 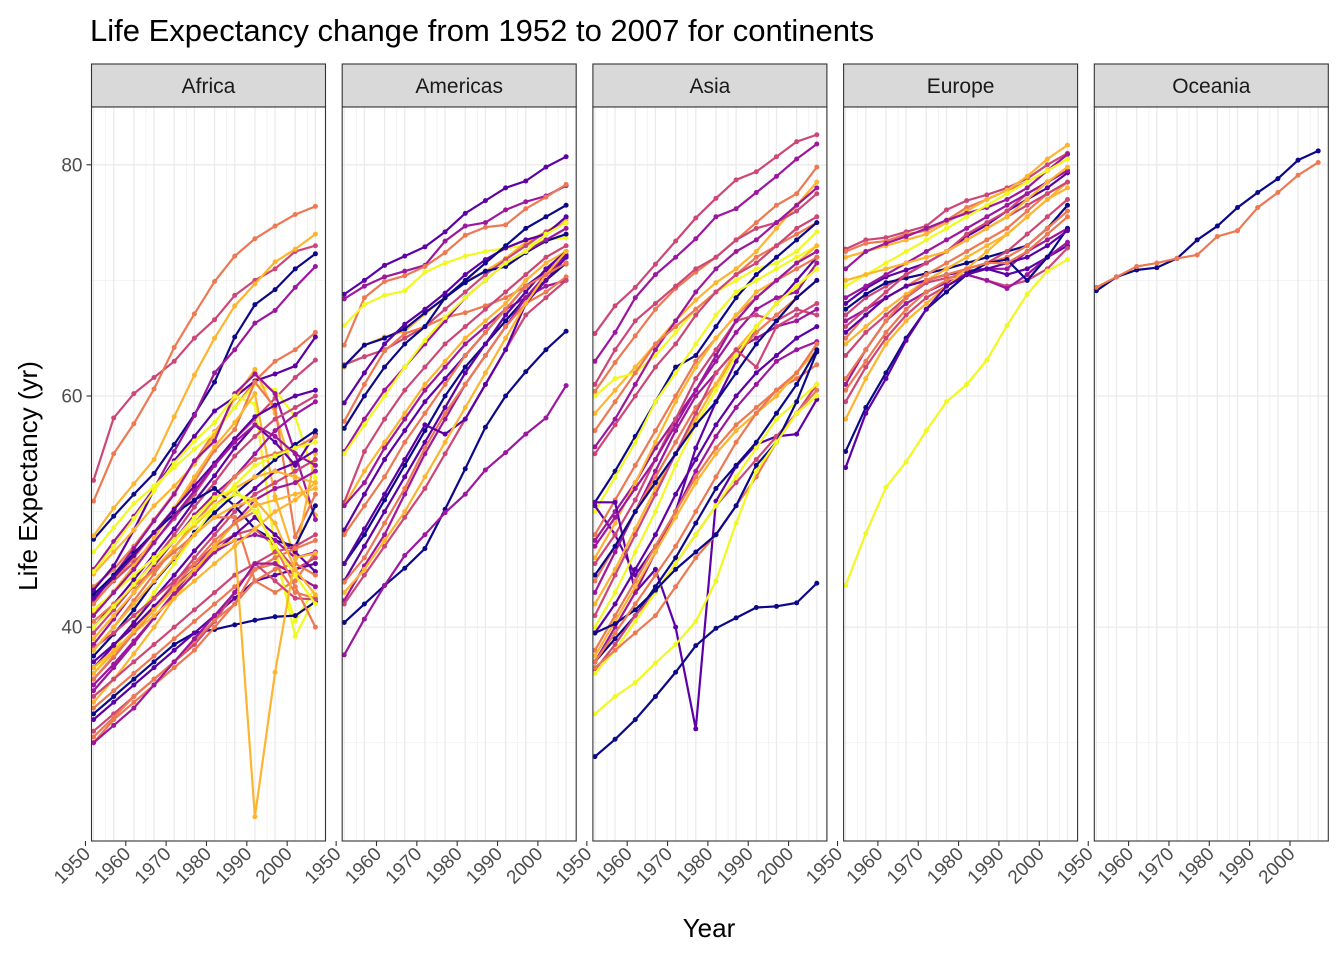 What do you see at coordinates (1211, 474) in the screenshot?
I see `panel-grid` at bounding box center [1211, 474].